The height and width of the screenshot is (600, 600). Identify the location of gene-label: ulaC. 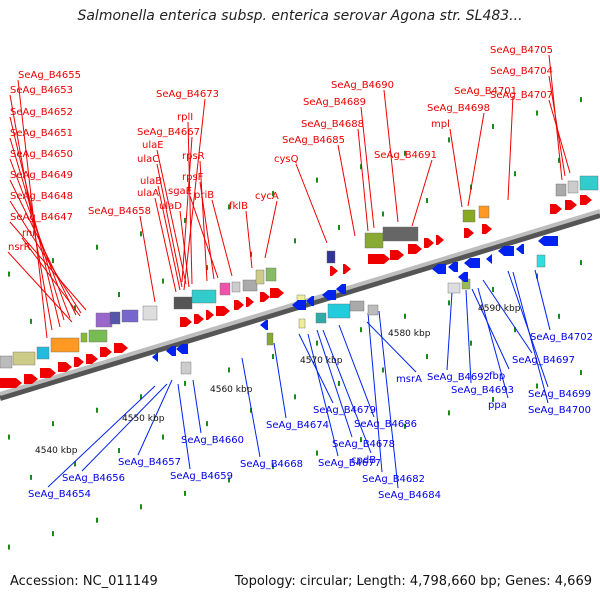
(148, 159).